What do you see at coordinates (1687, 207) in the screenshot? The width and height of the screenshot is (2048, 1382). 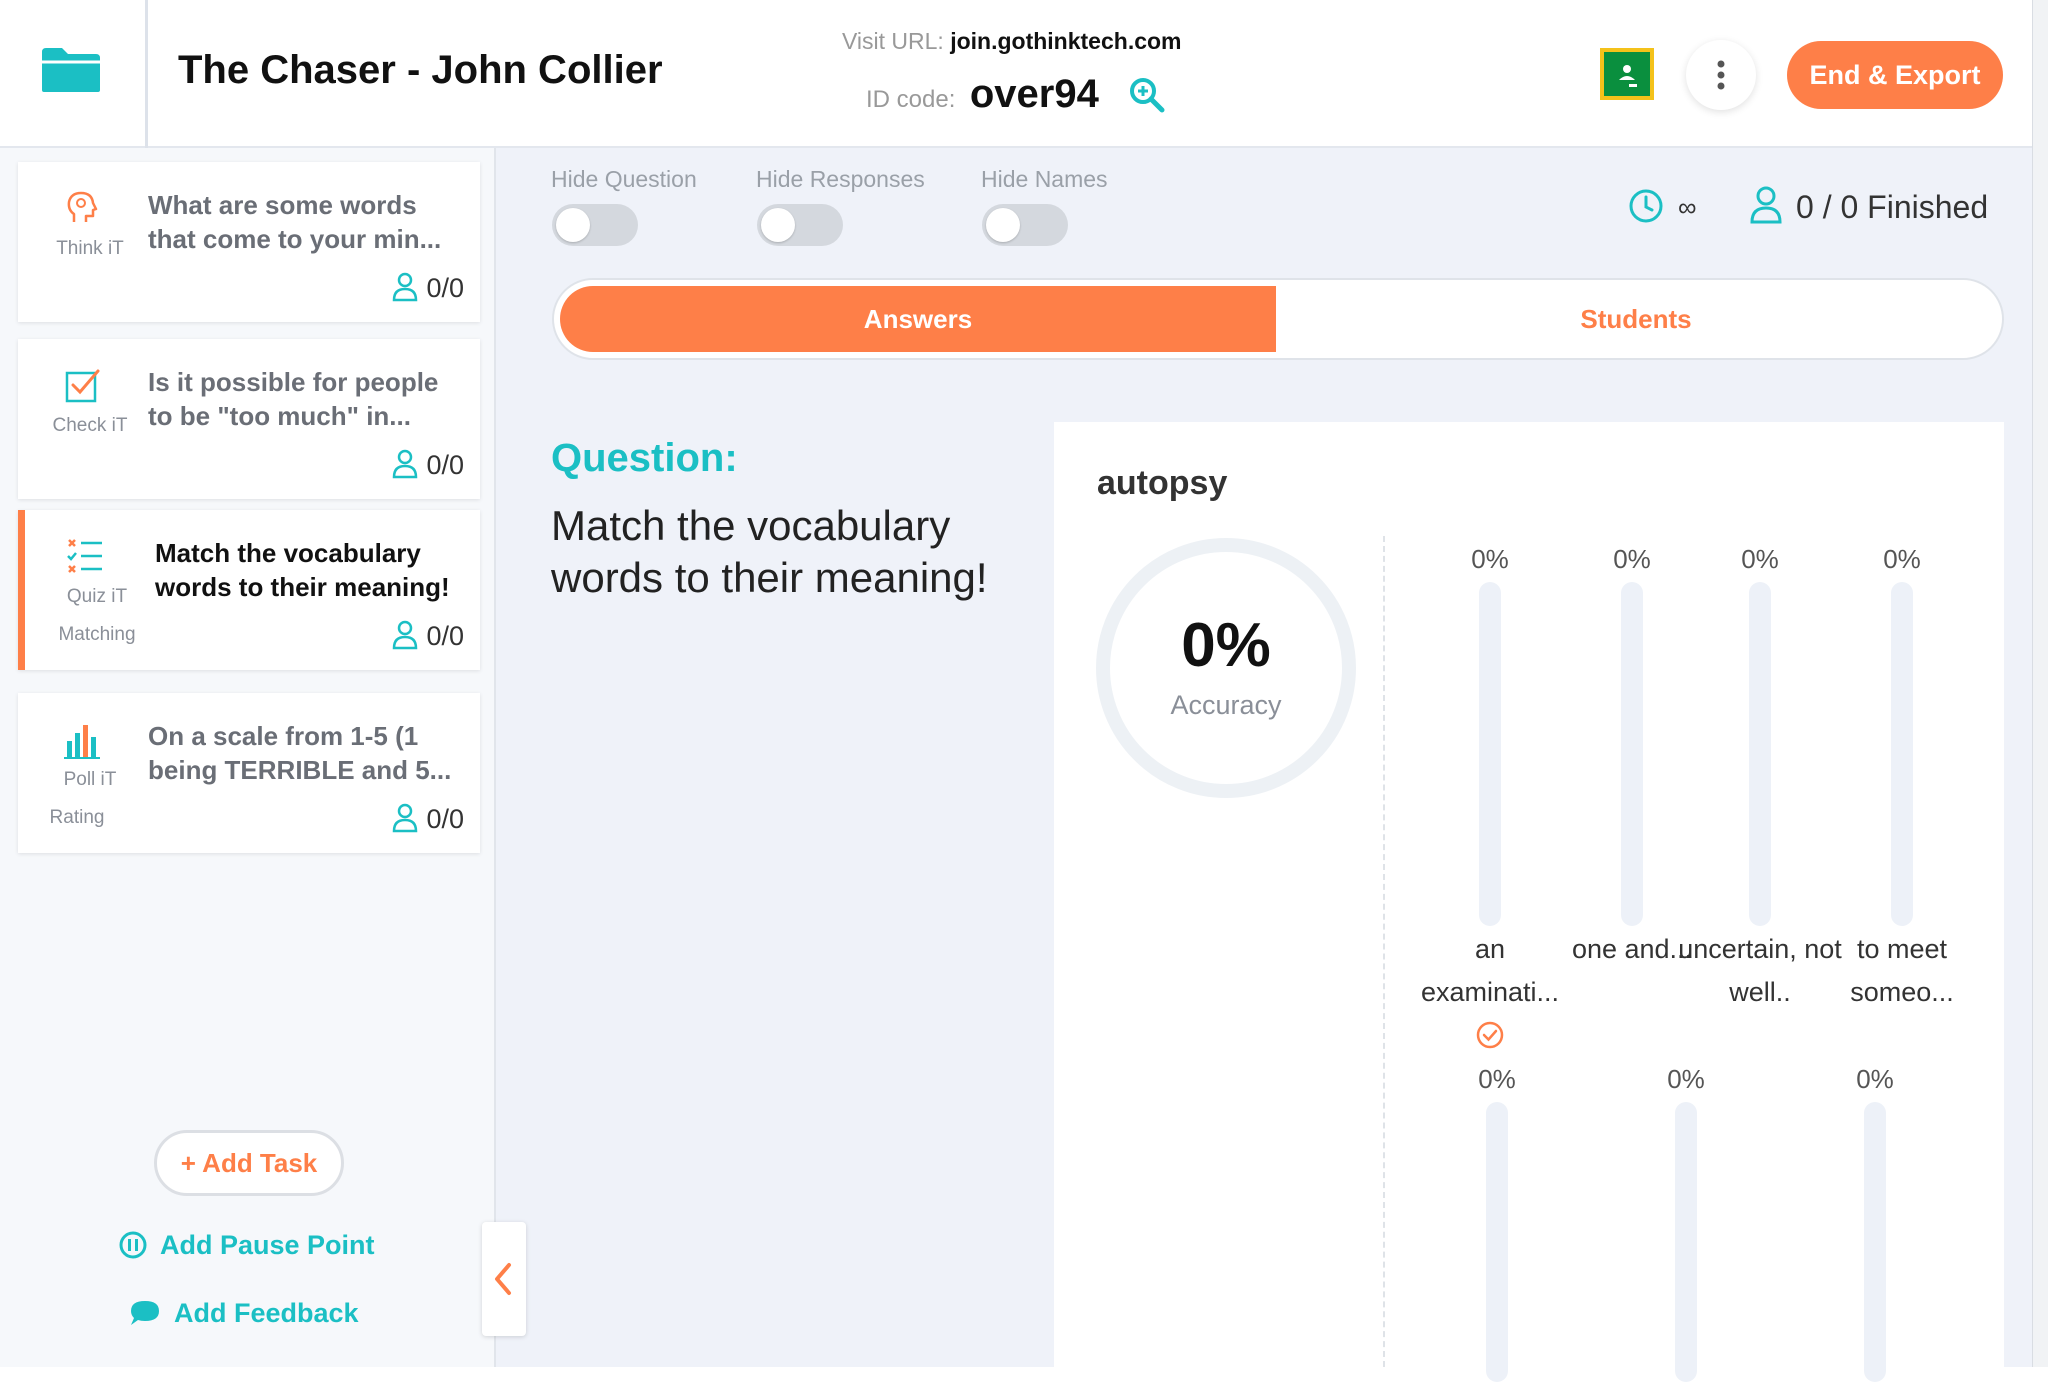 I see `timer-value: ∞` at bounding box center [1687, 207].